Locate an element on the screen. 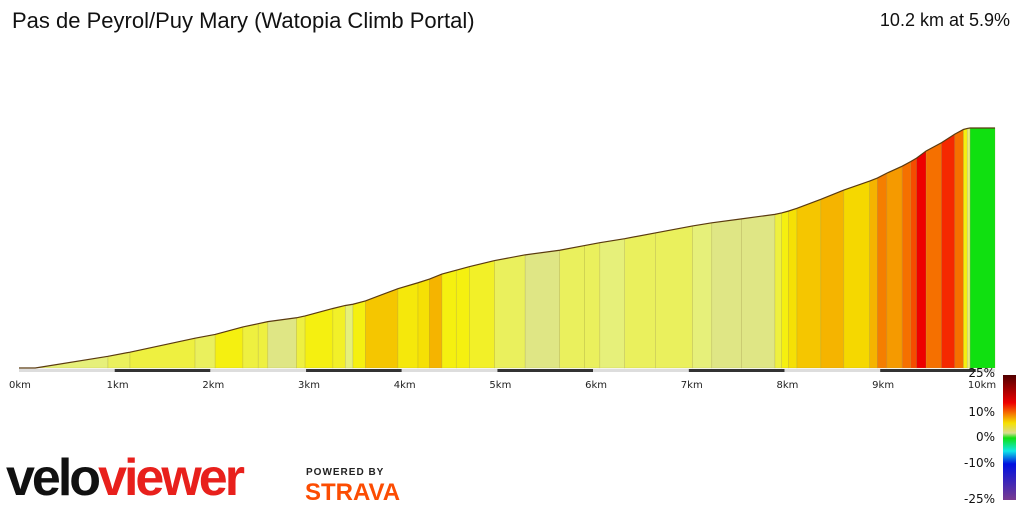 Image resolution: width=1024 pixels, height=512 pixels. x-tick-label: 10km is located at coordinates (982, 385).